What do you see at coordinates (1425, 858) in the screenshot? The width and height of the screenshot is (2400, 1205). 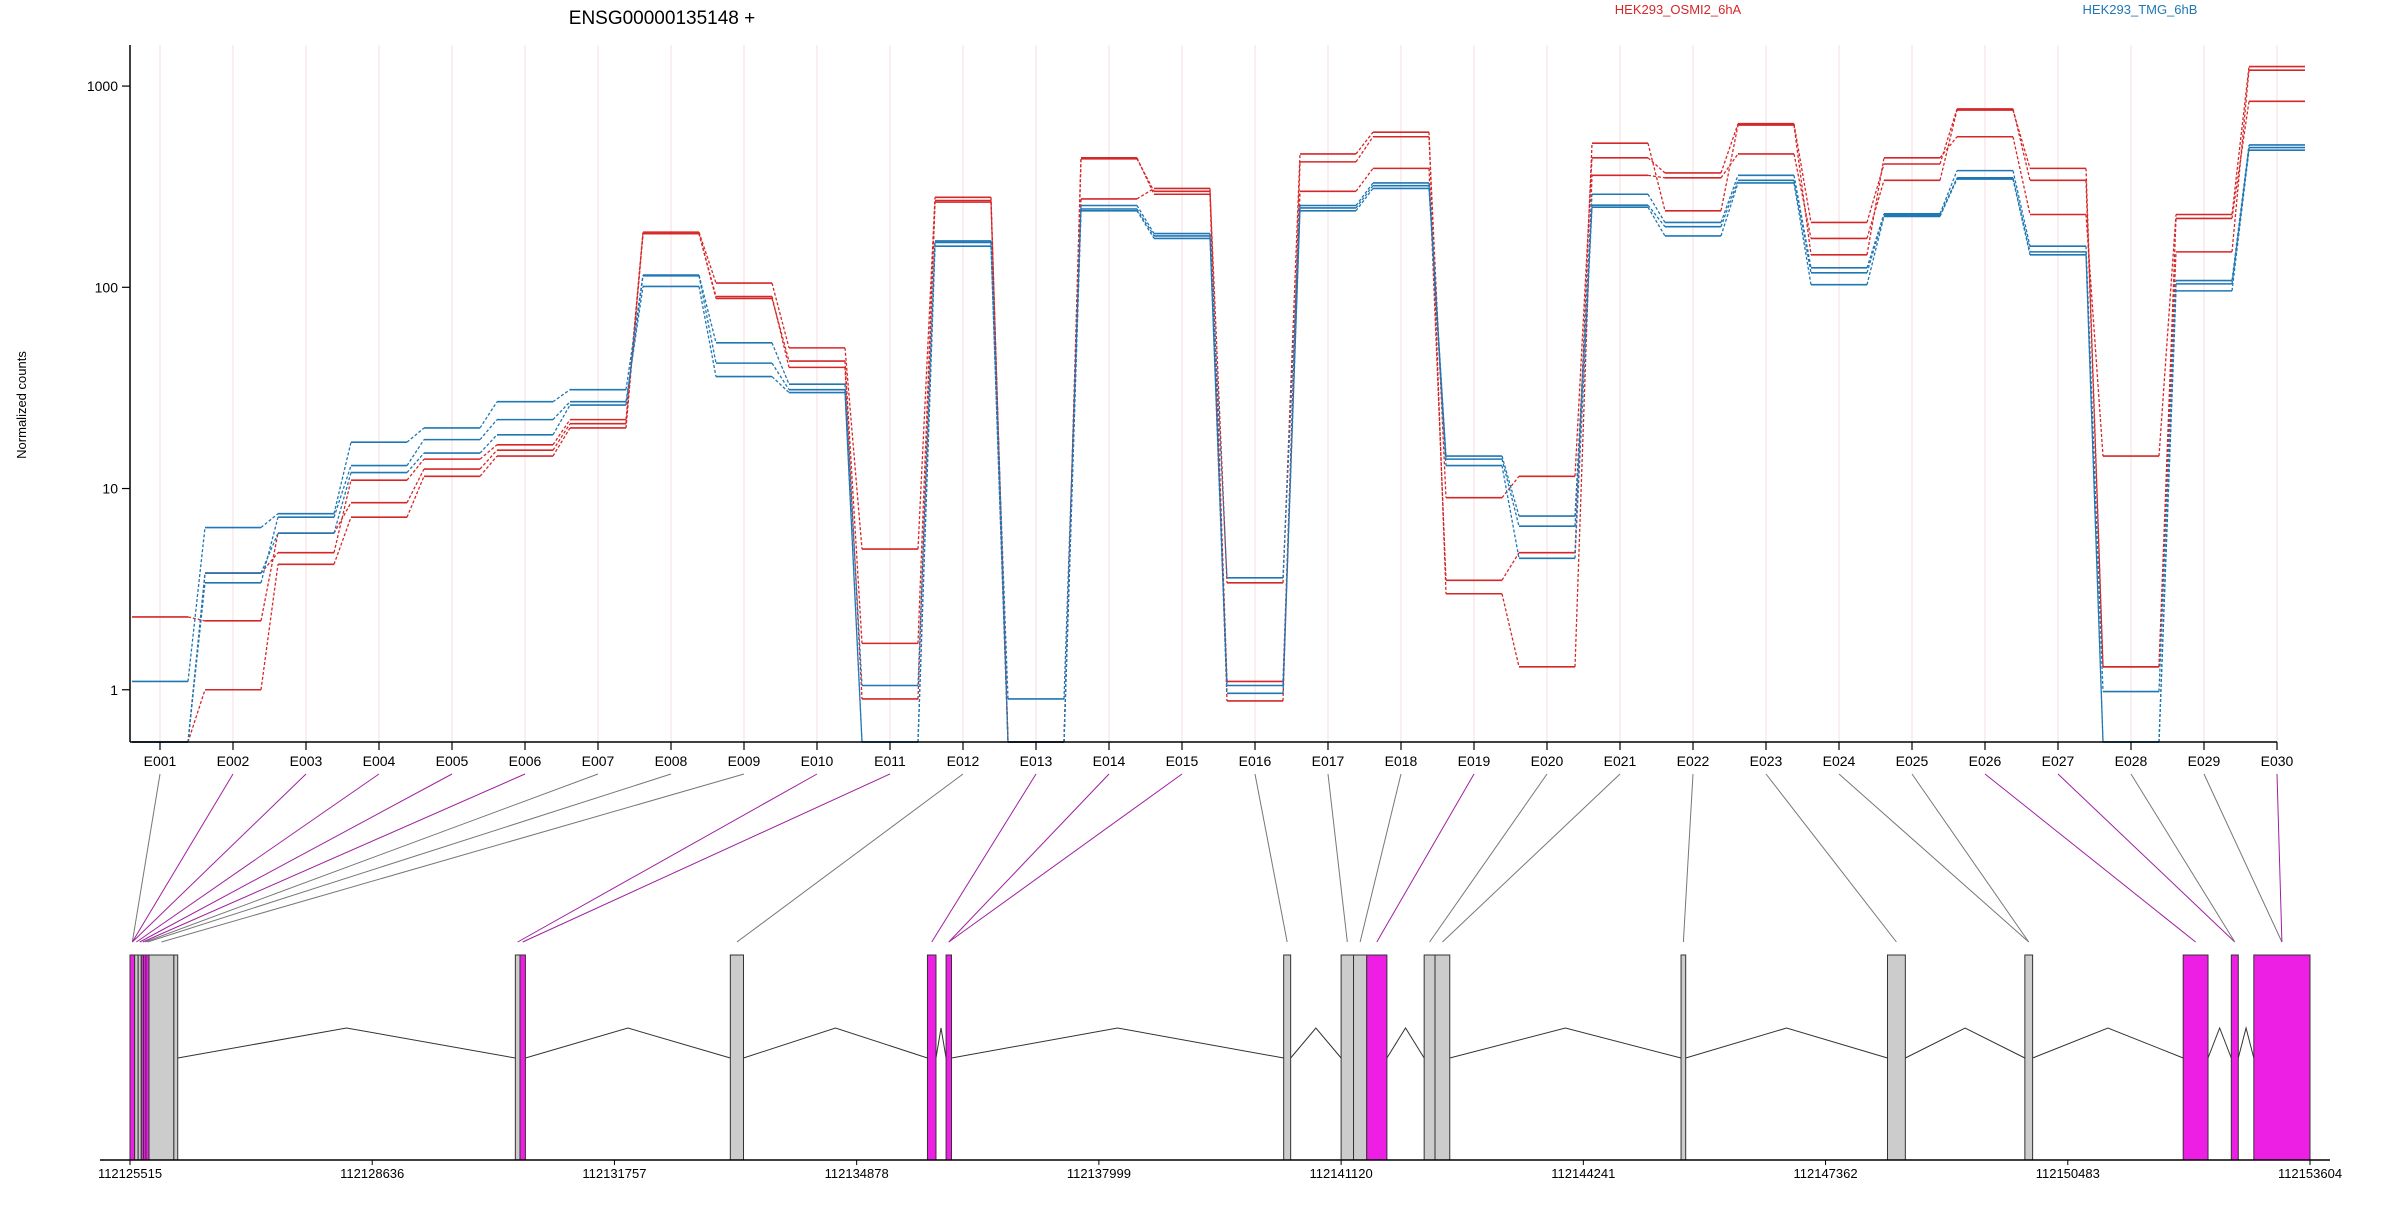 I see `connector-E019` at bounding box center [1425, 858].